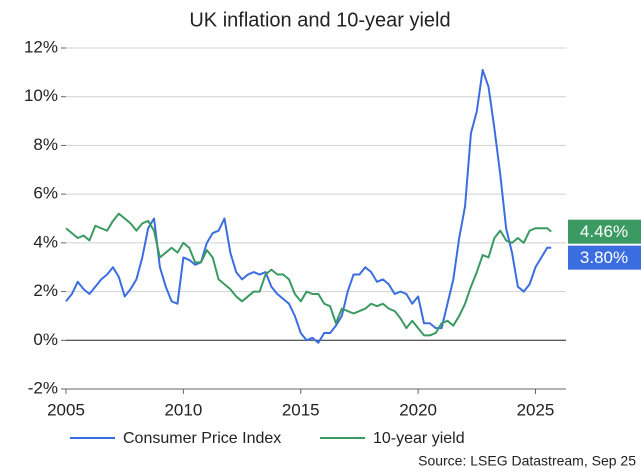  I want to click on y-tick-label: 12%, so click(41, 46).